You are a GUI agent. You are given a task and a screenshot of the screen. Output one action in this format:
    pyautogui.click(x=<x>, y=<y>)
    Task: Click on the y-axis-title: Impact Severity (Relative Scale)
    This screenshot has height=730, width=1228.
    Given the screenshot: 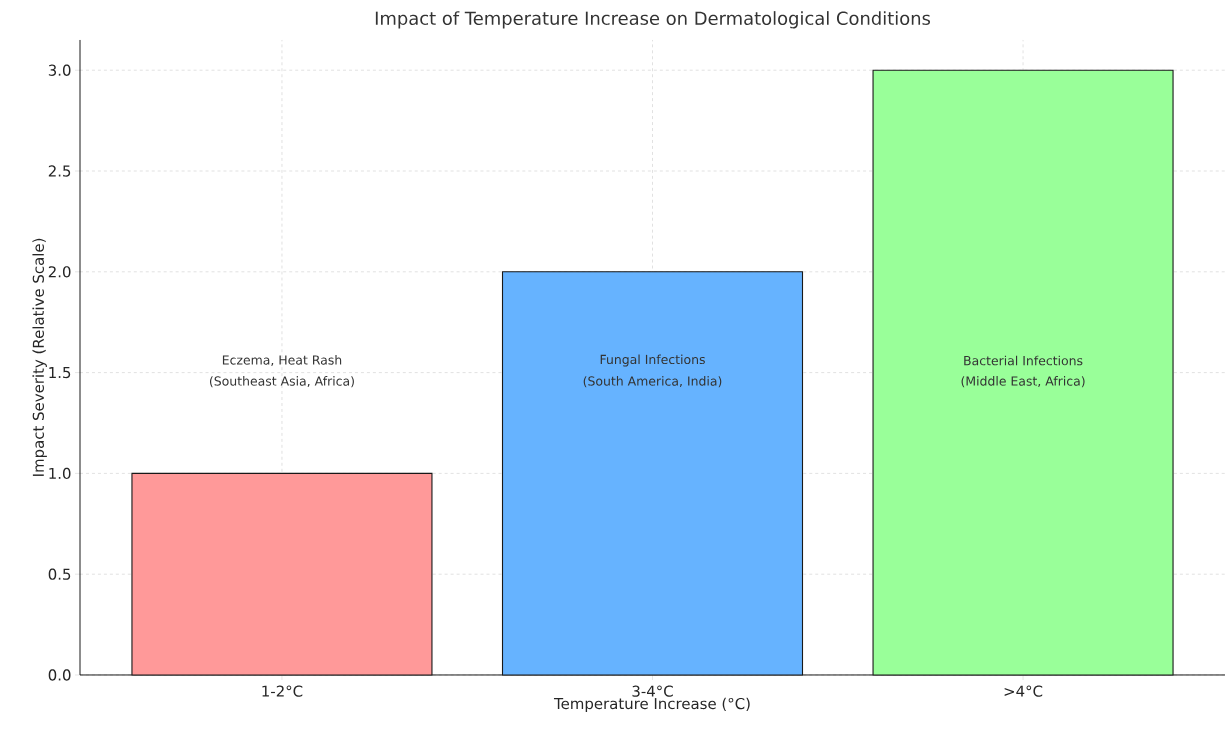 What is the action you would take?
    pyautogui.click(x=39, y=357)
    